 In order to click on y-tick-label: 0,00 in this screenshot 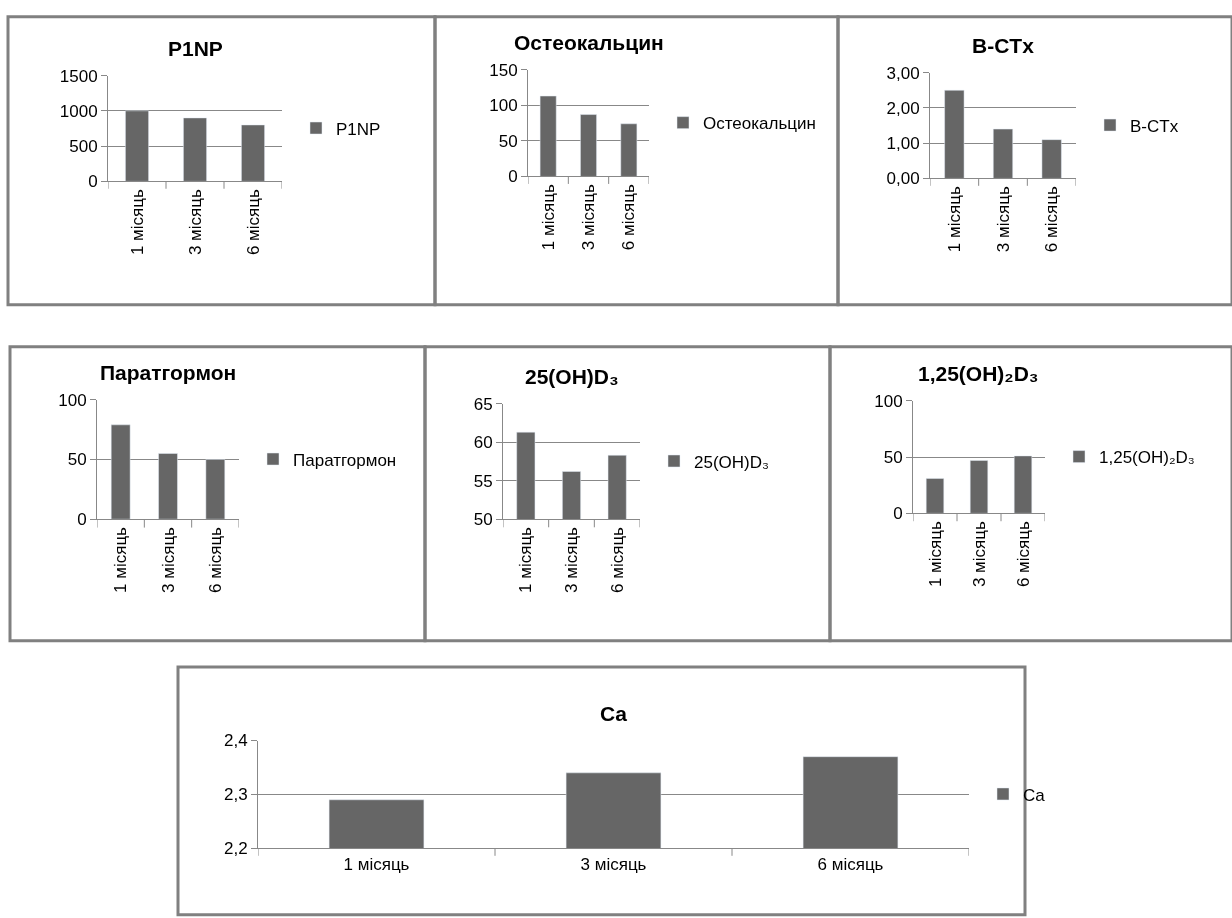, I will do `click(903, 179)`.